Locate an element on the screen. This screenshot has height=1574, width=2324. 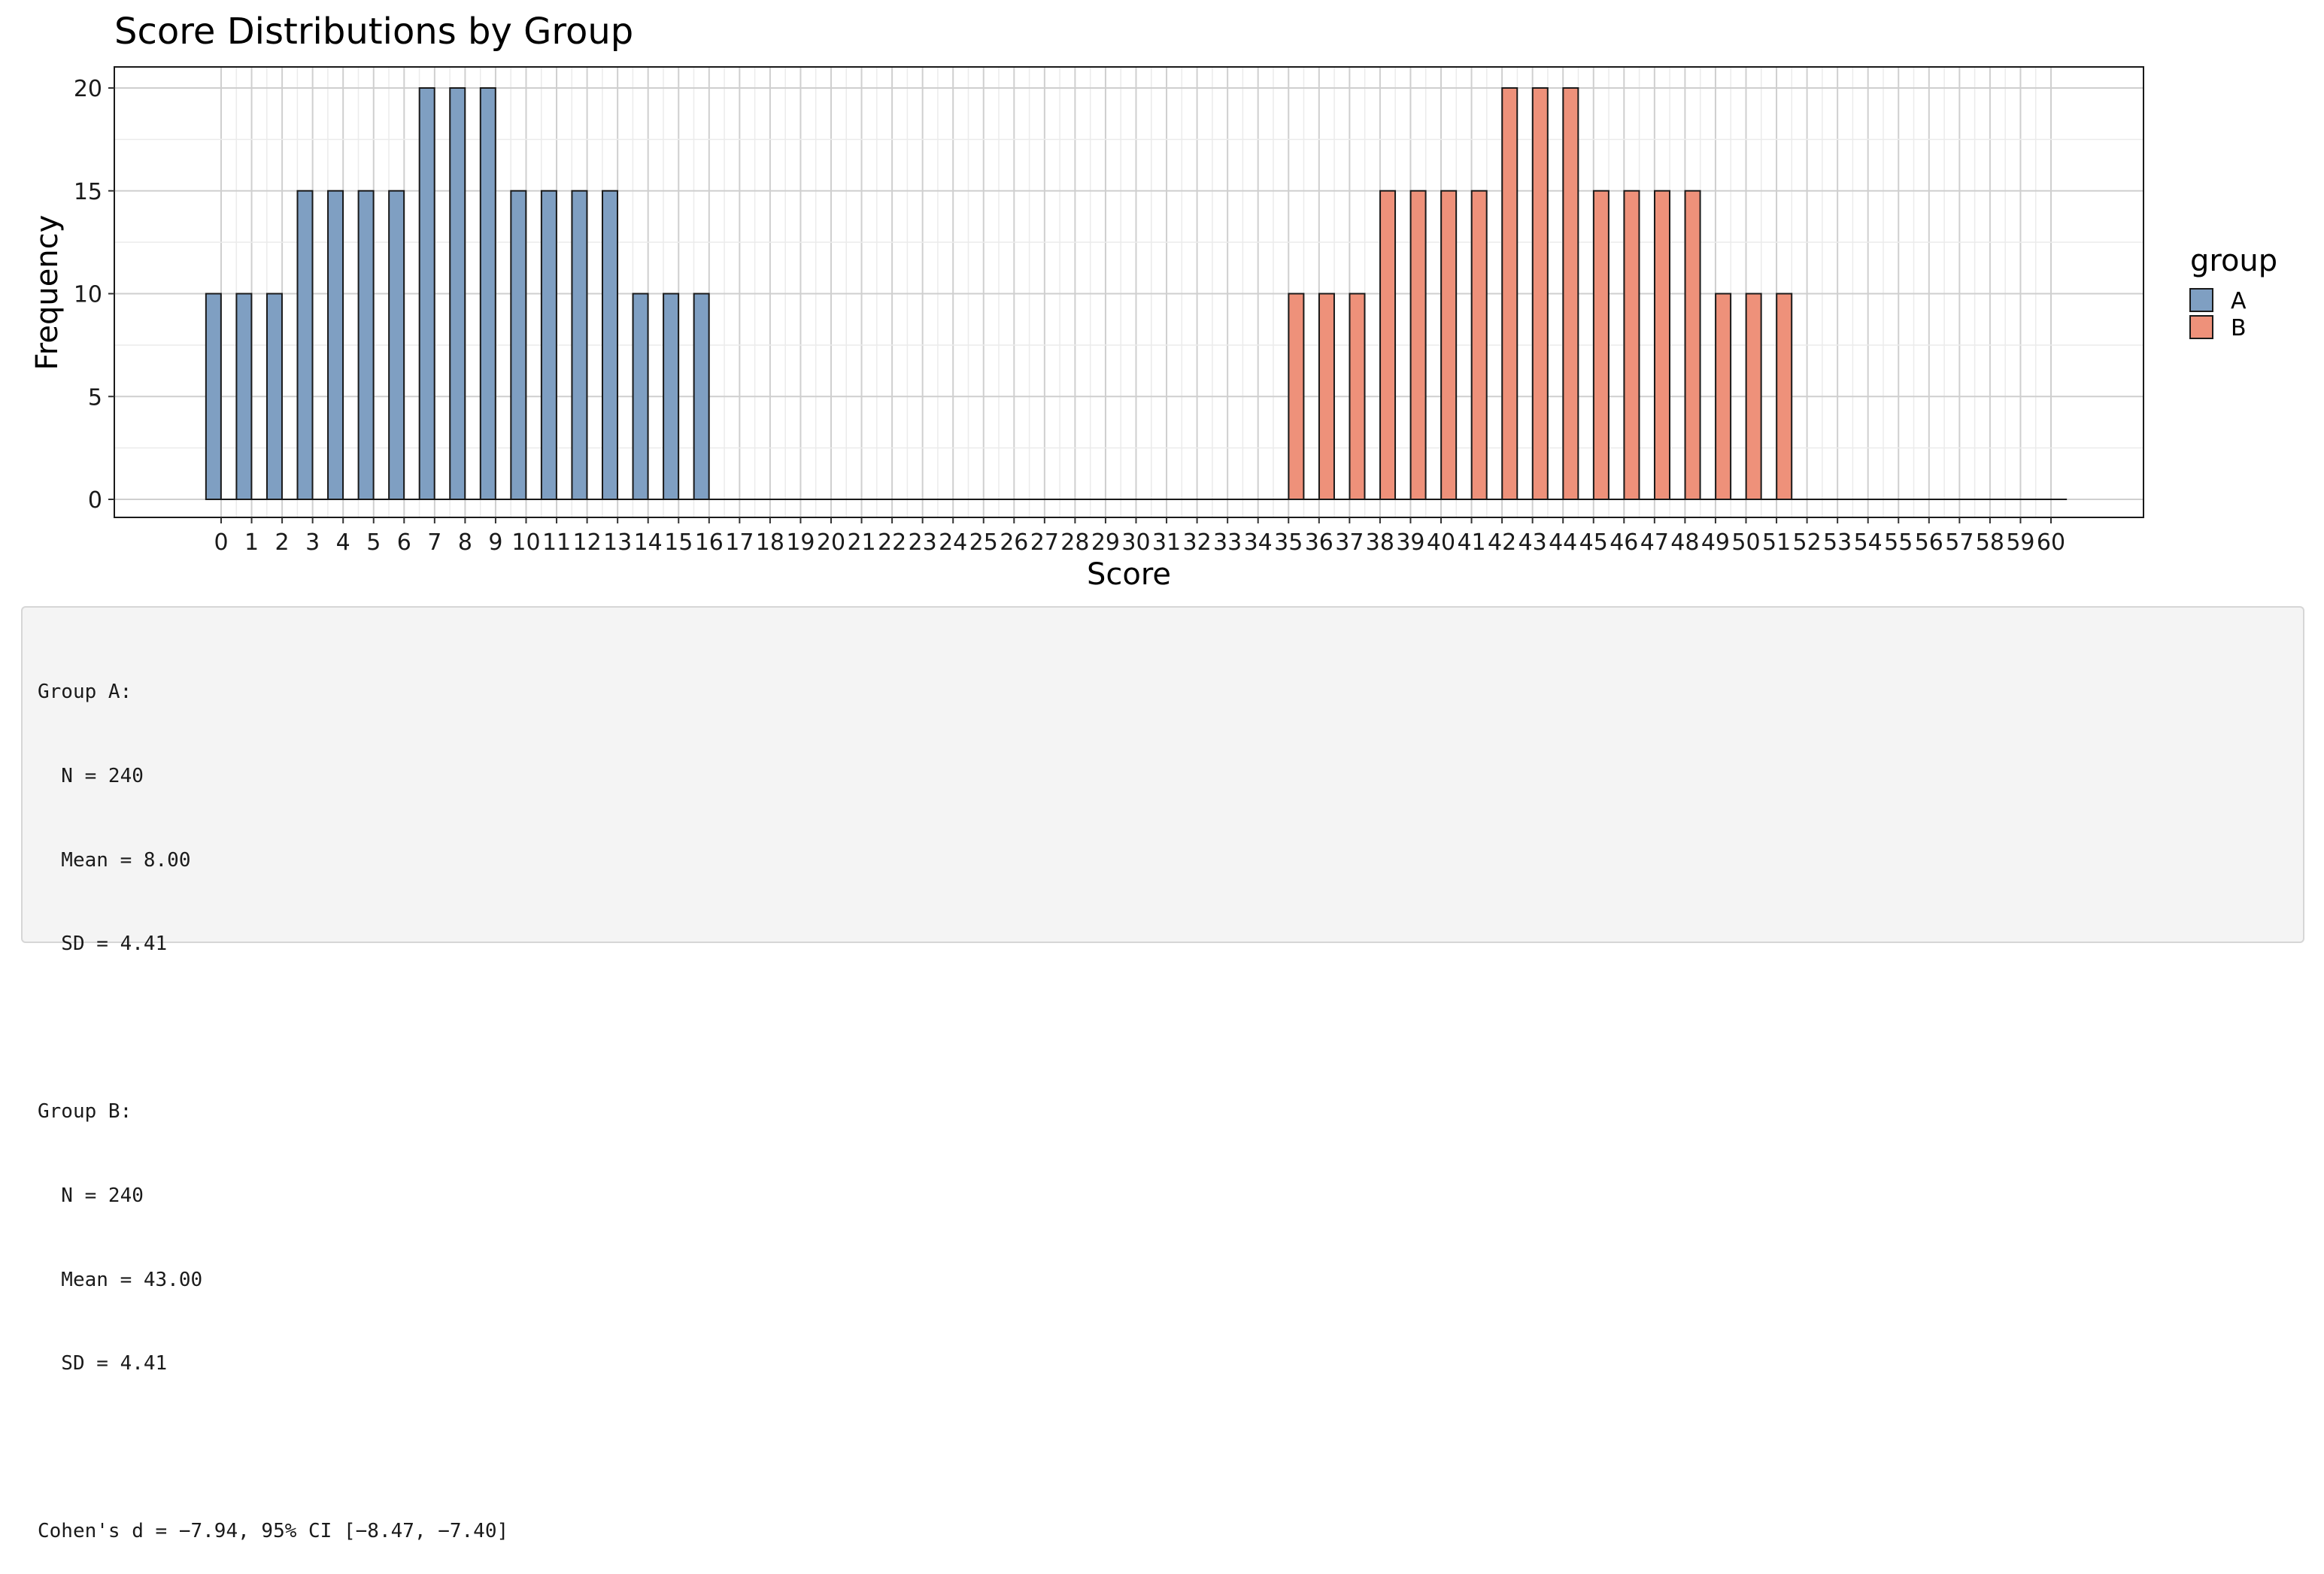
x-tick-label: 32 is located at coordinates (1197, 542).